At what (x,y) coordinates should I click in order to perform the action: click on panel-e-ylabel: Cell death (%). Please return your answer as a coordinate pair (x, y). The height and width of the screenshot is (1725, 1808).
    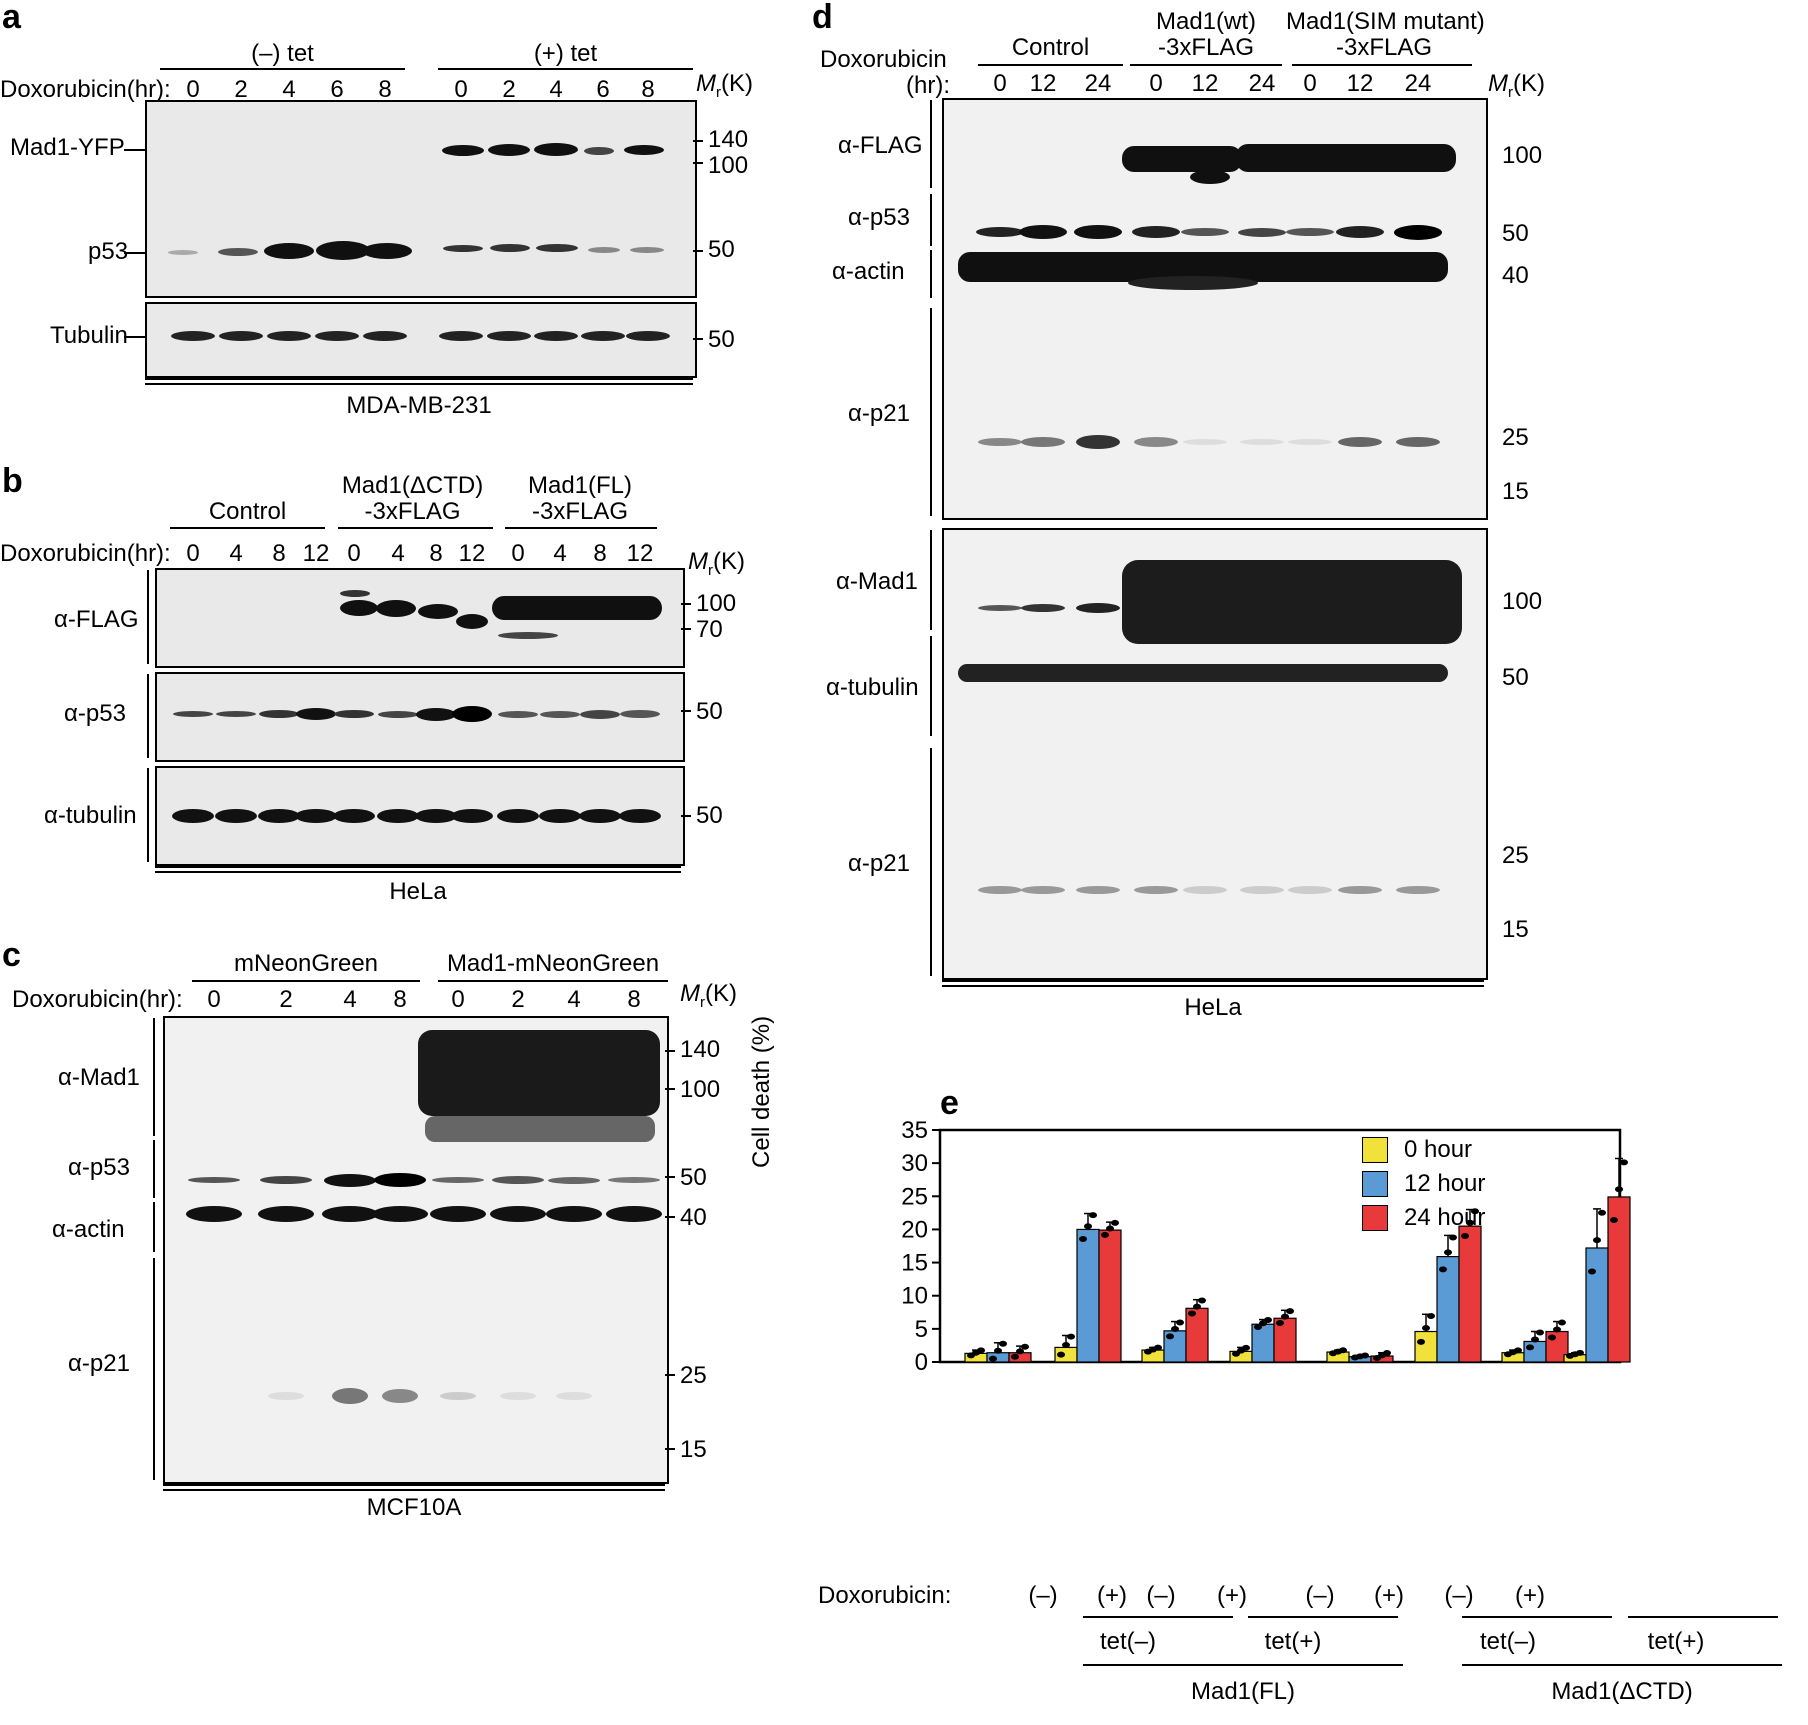
    Looking at the image, I should click on (761, 1091).